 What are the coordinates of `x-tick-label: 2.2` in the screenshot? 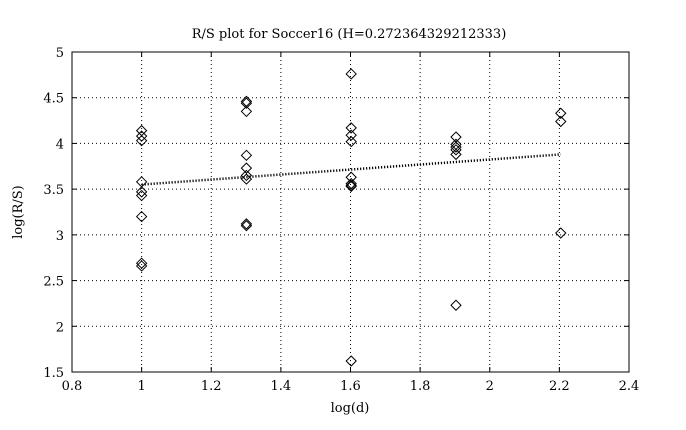 It's located at (559, 386).